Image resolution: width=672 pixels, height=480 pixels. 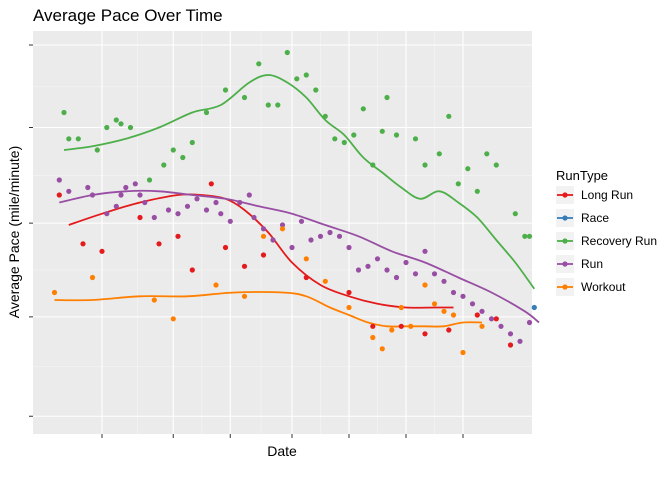 What do you see at coordinates (534, 307) in the screenshot?
I see `point-race` at bounding box center [534, 307].